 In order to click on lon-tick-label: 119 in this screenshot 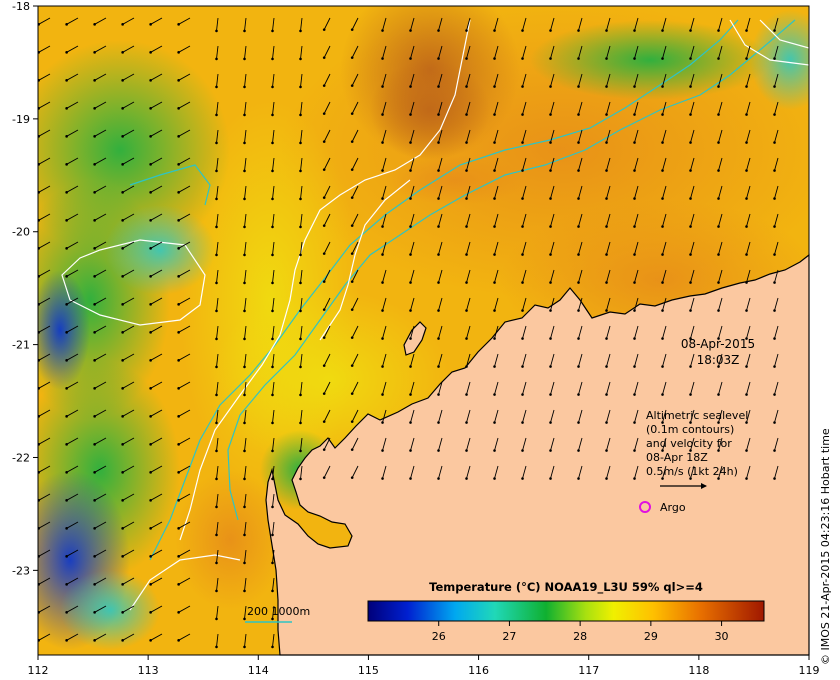, I will do `click(809, 670)`.